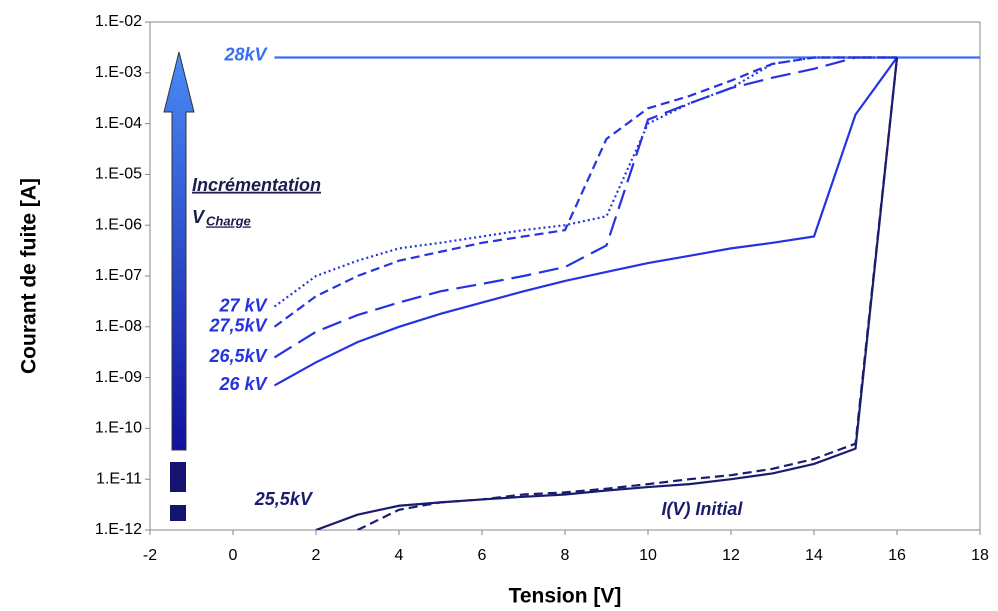 This screenshot has height=611, width=998. Describe the element at coordinates (245, 54) in the screenshot. I see `series-label: 28kV` at that location.